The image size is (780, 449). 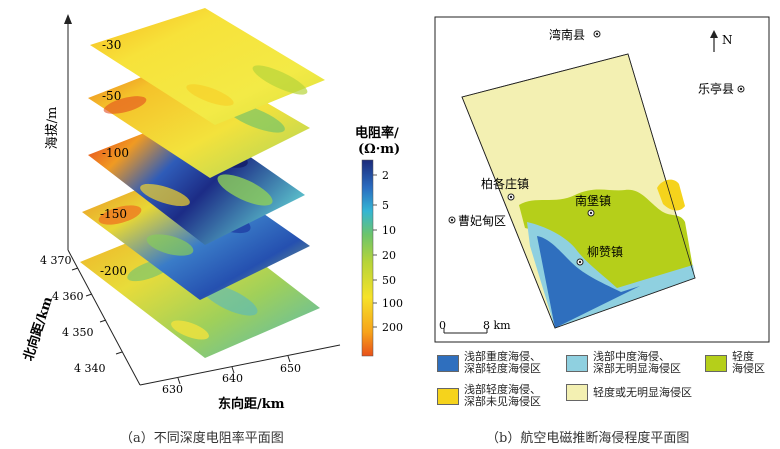 I want to click on y-tick-4340: 4 340, so click(x=90, y=368).